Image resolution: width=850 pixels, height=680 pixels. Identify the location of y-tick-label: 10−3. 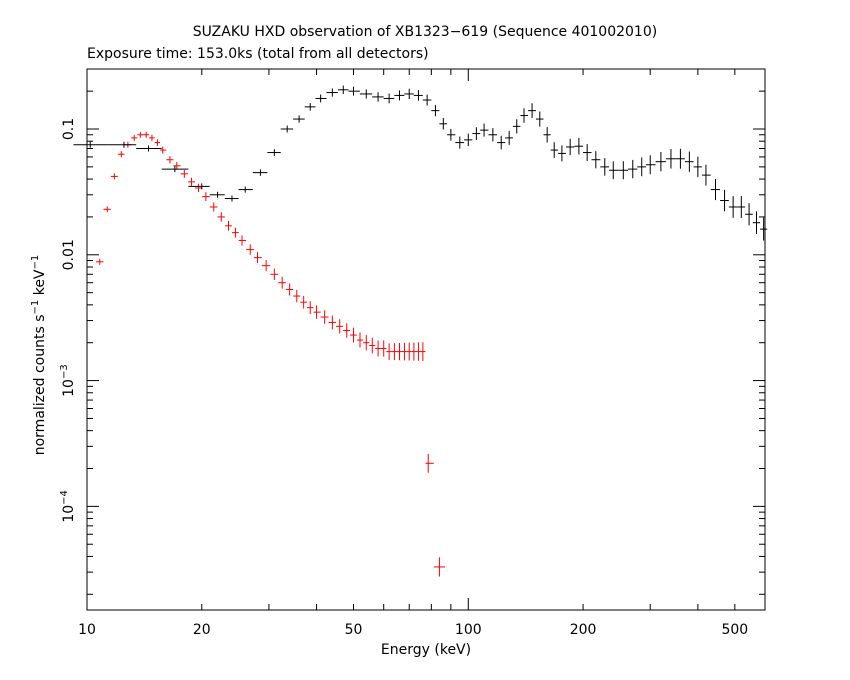
(68, 380).